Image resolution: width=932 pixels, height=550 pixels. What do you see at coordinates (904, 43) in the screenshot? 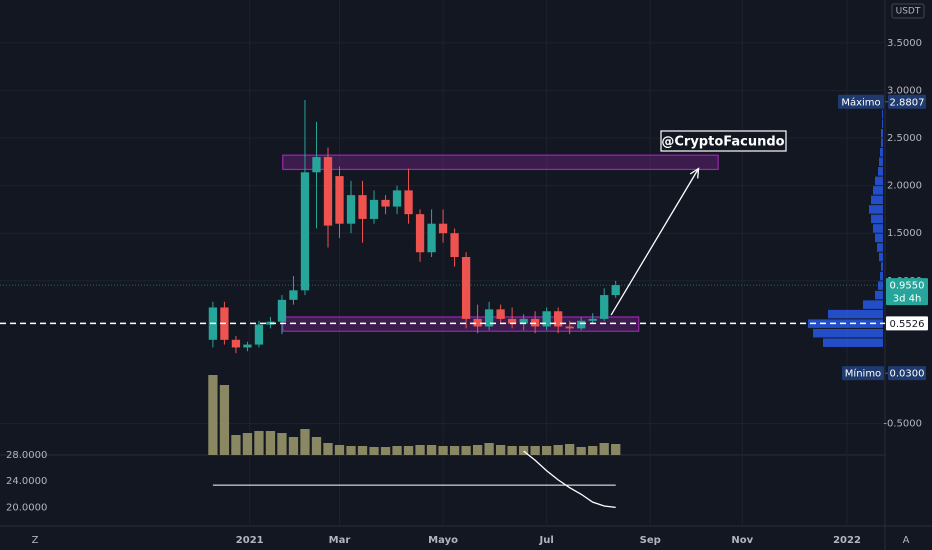
I see `y-tick-label: 3.5000` at bounding box center [904, 43].